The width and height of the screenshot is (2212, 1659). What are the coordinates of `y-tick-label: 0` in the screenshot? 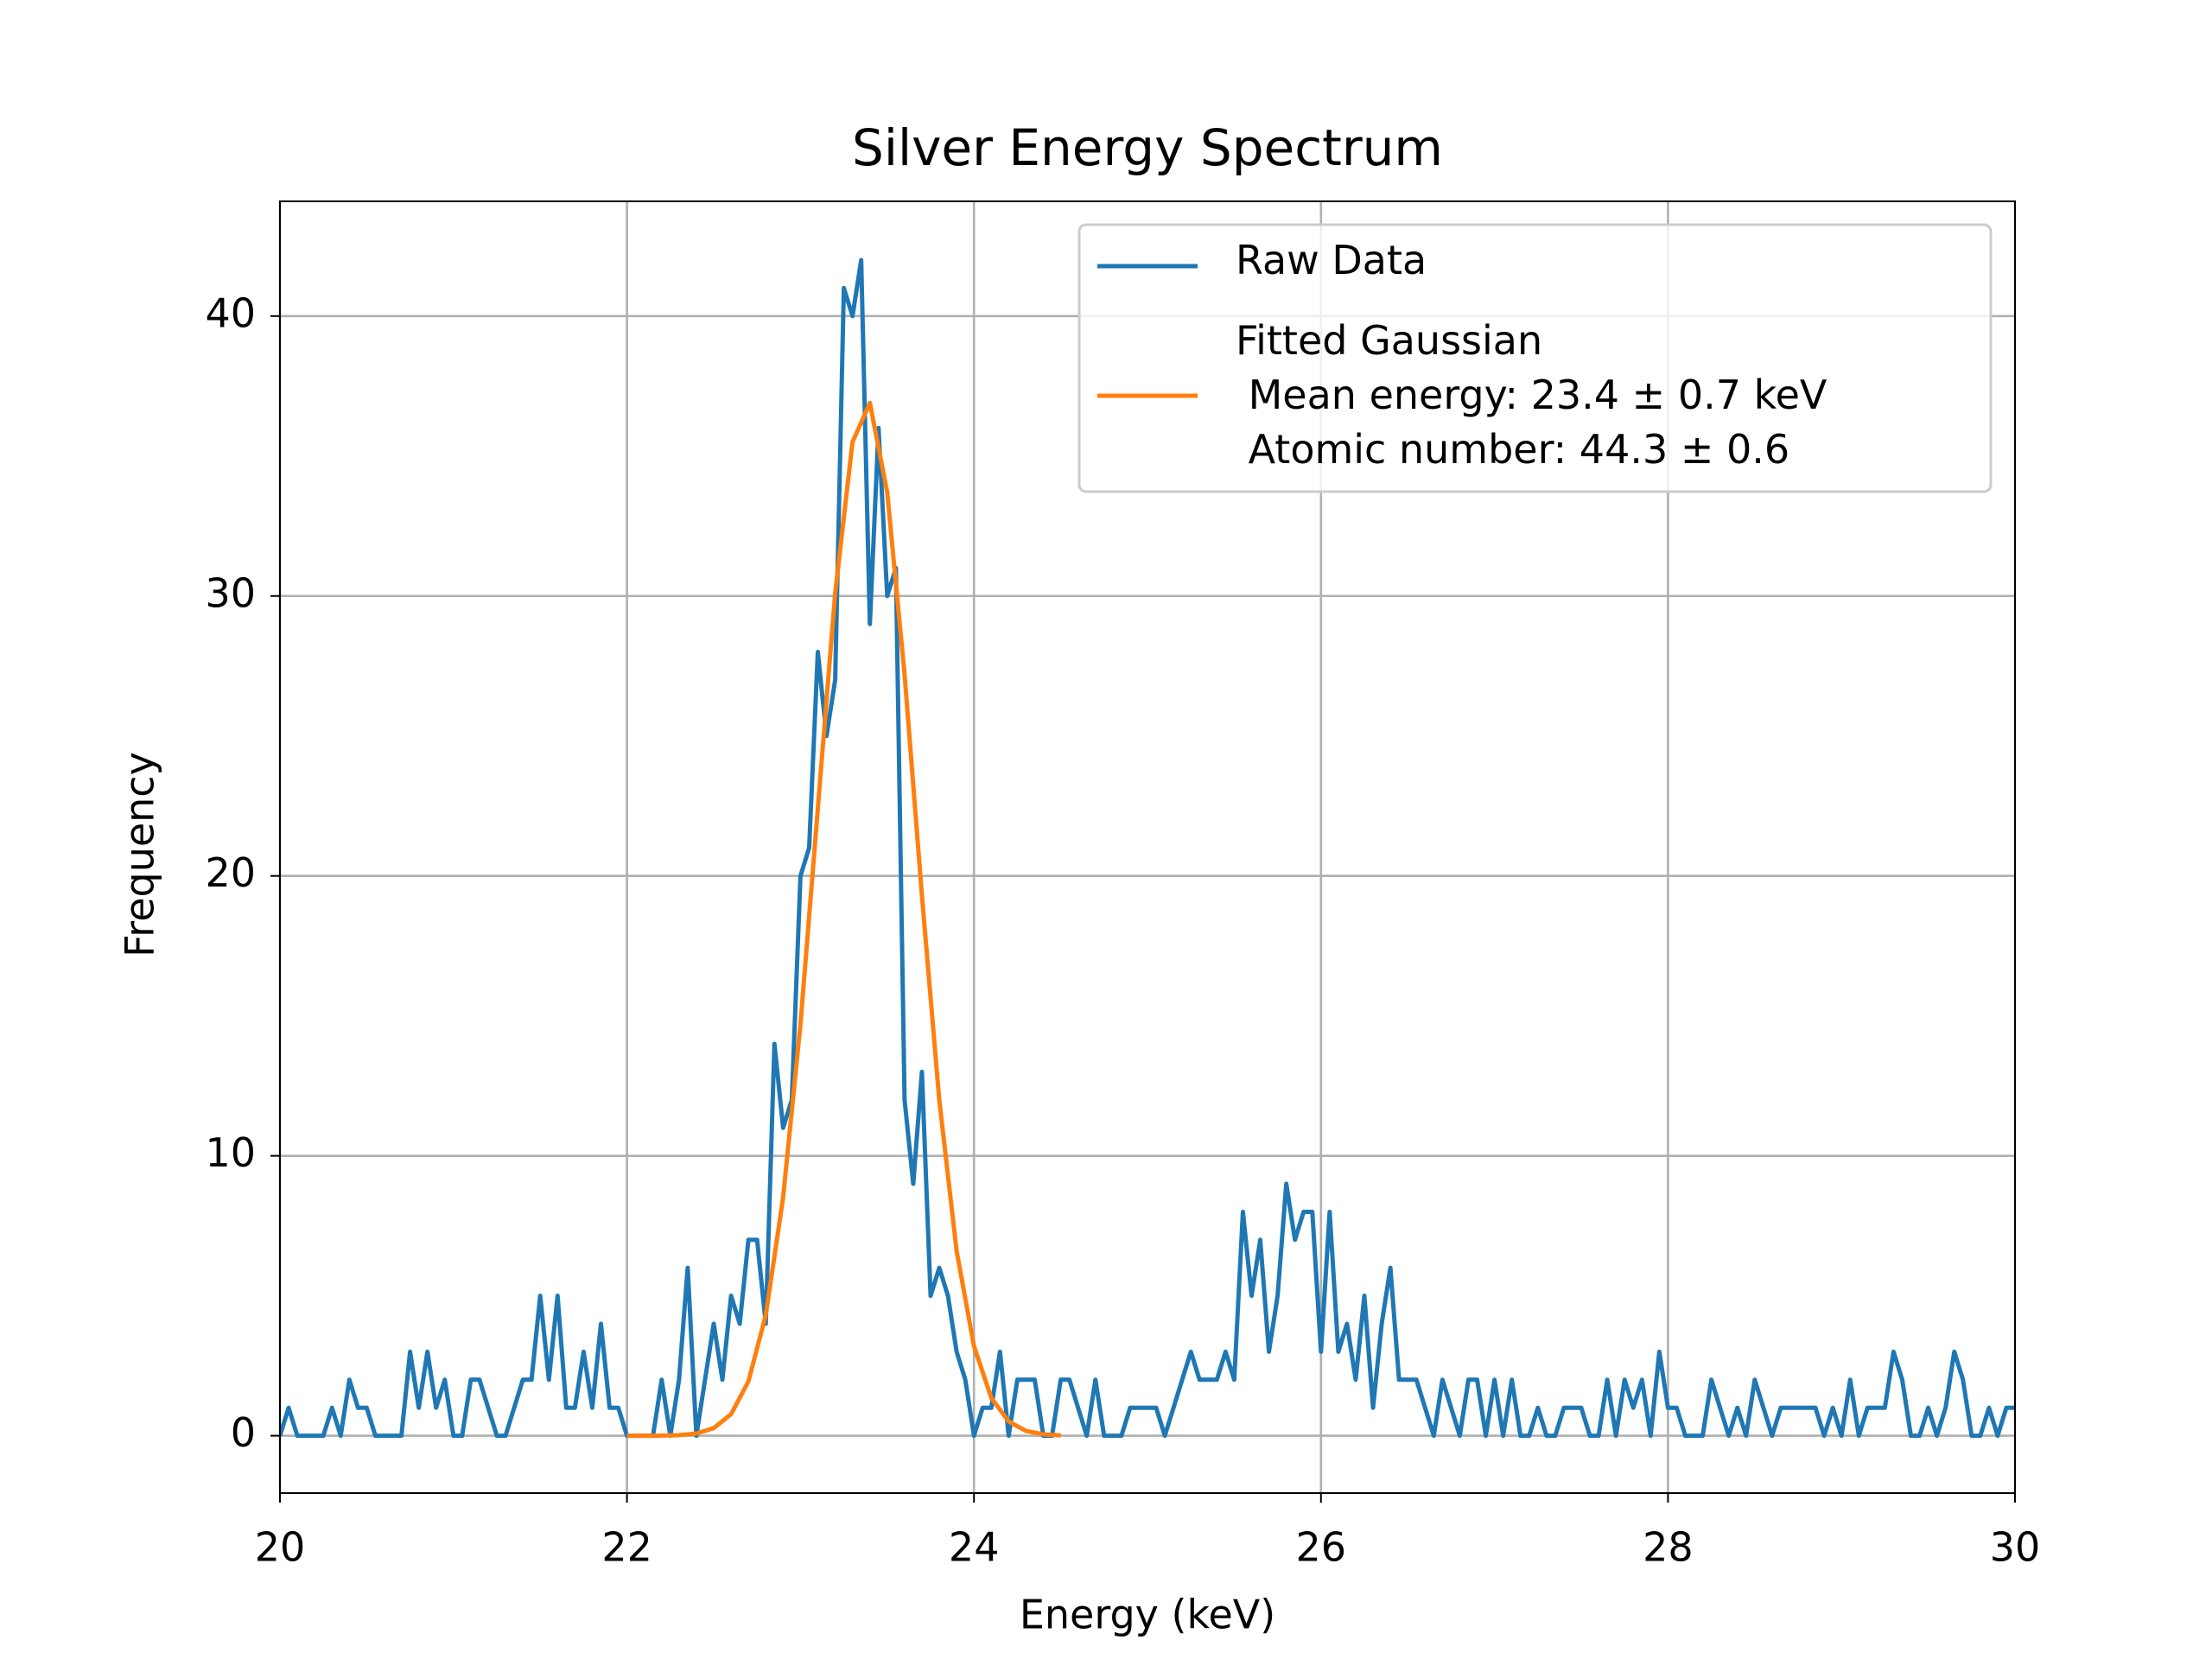 It's located at (243, 1432).